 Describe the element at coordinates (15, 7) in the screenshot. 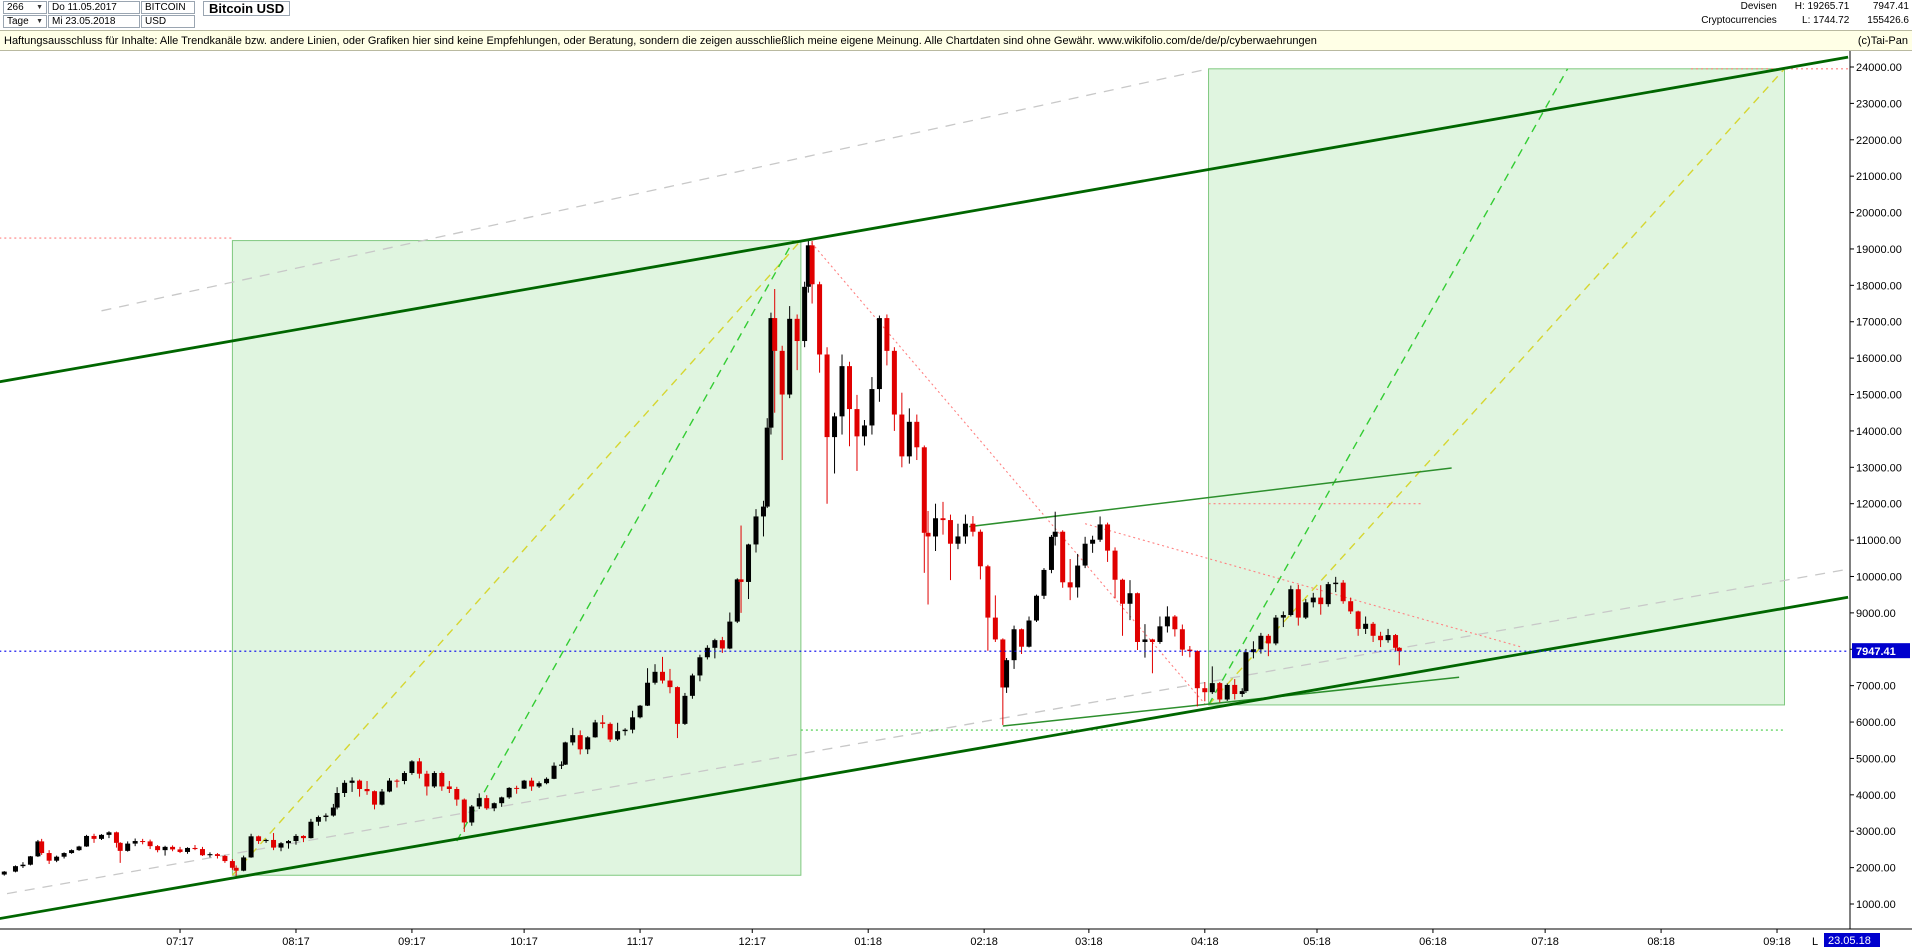

I see `bar-count-value: 266` at that location.